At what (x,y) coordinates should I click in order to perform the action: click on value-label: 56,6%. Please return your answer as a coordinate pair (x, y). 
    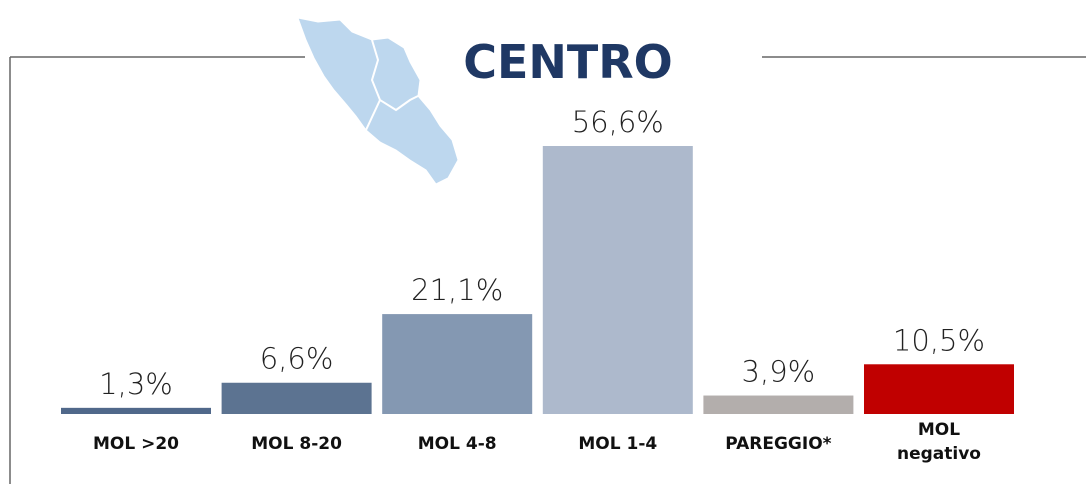
    Looking at the image, I should click on (618, 122).